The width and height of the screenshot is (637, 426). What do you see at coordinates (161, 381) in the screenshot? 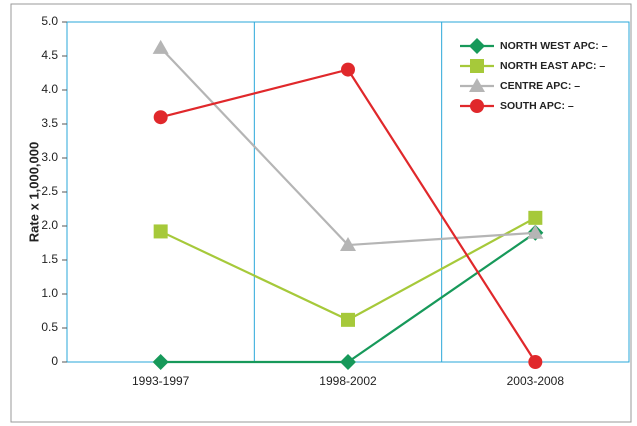
I see `x-tick-label: 1993-1997` at bounding box center [161, 381].